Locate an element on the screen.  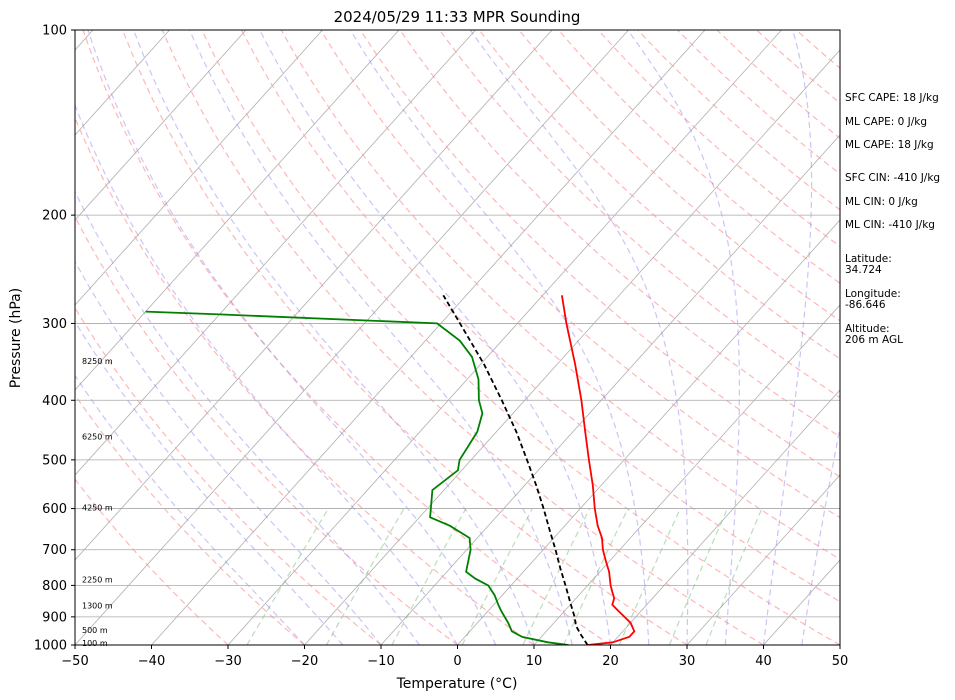
sfc-cin-text: SFC CIN: -410 J/kg is located at coordinates (893, 178).